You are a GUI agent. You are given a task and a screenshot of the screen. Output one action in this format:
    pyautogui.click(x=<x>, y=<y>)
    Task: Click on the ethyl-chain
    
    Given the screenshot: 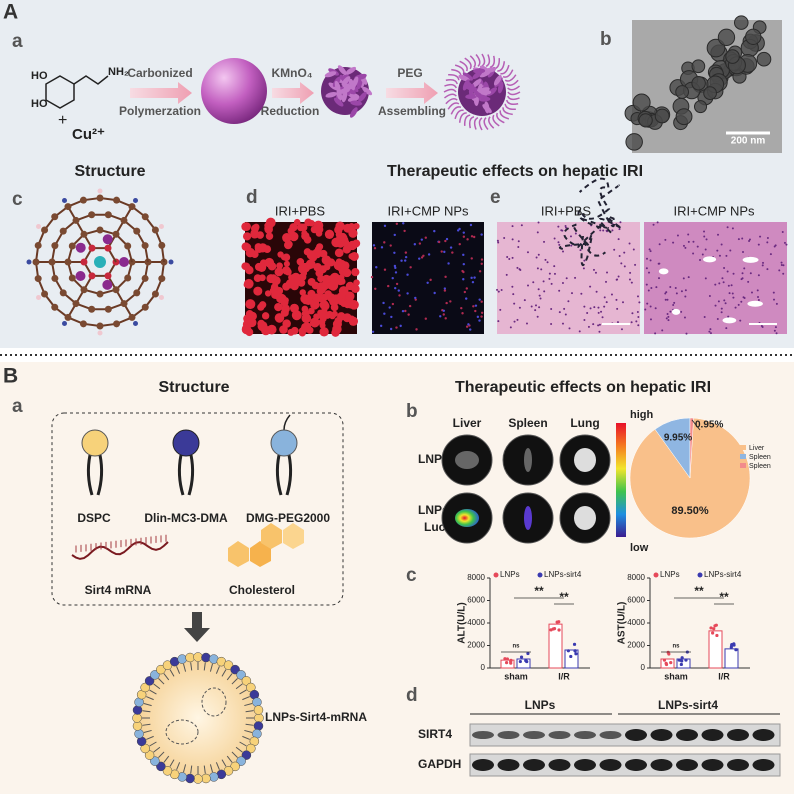 What is the action you would take?
    pyautogui.click(x=91, y=80)
    